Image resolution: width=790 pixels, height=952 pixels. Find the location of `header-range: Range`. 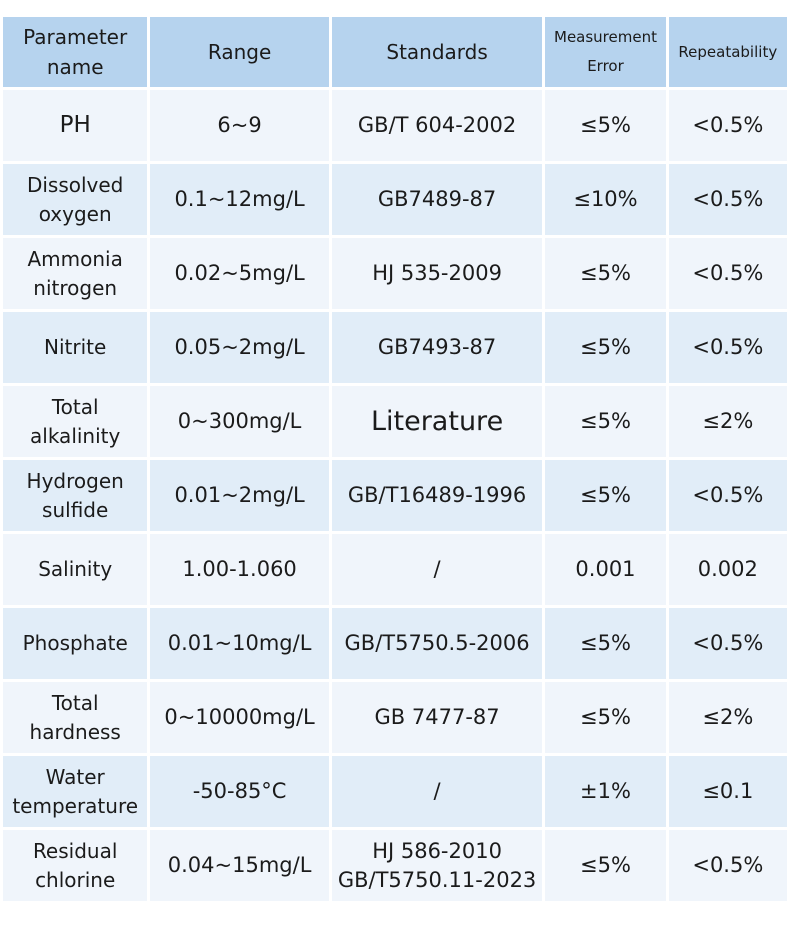

header-range: Range is located at coordinates (239, 52).